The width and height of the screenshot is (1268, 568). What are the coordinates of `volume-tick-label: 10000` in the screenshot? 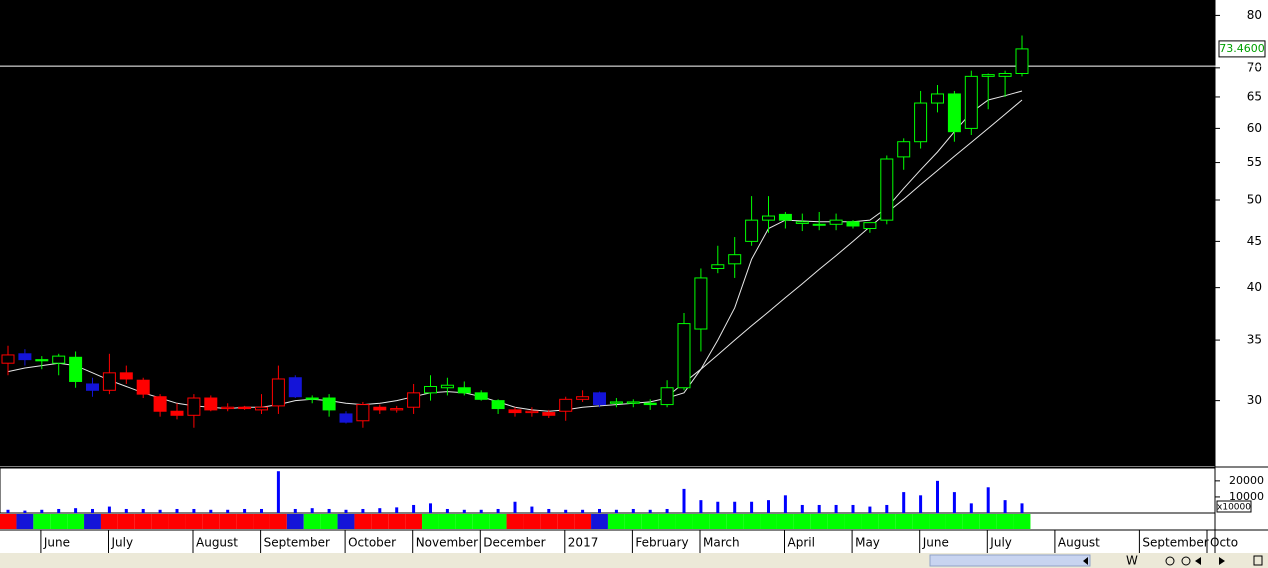 It's located at (1246, 496).